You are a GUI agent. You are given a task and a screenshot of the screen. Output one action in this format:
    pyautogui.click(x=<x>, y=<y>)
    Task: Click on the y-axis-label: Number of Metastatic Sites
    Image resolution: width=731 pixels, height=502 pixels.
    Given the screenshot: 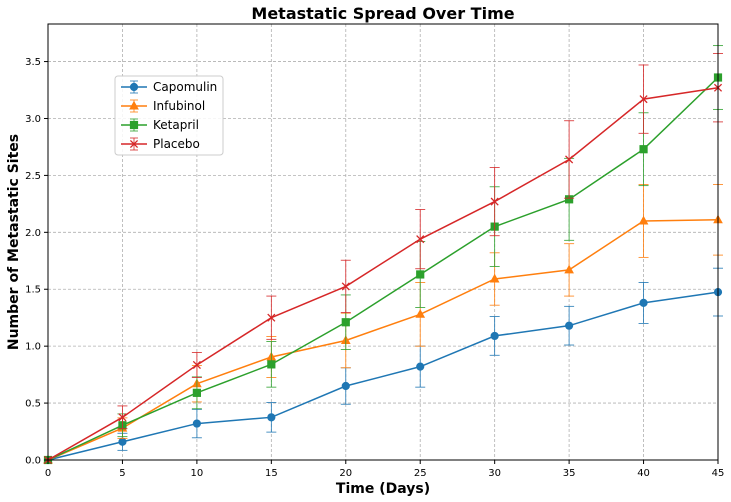 What is the action you would take?
    pyautogui.click(x=14, y=242)
    